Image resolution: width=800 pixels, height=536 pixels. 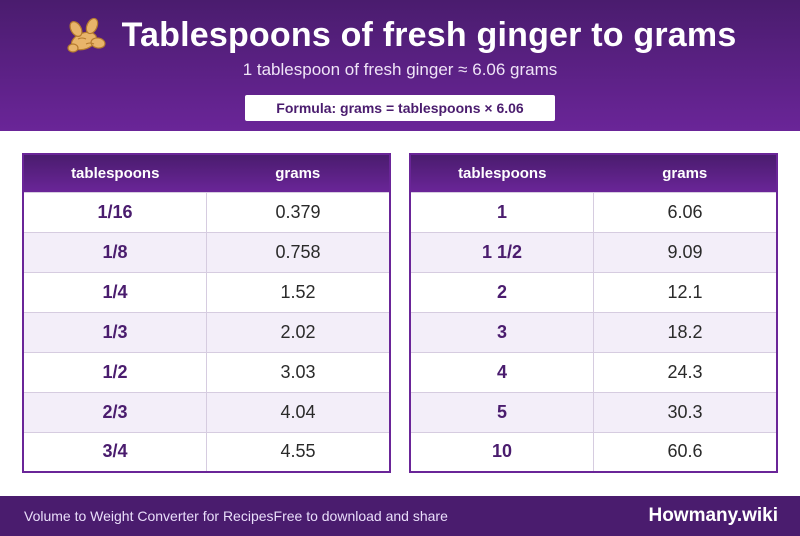 I want to click on grams-cell: 60.6, so click(x=685, y=451).